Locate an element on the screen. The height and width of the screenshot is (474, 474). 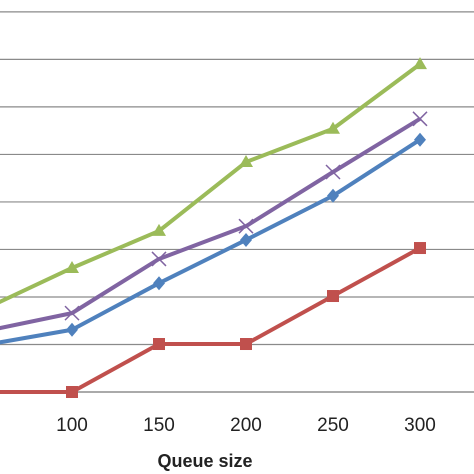
x-tick-label: 150 is located at coordinates (159, 425).